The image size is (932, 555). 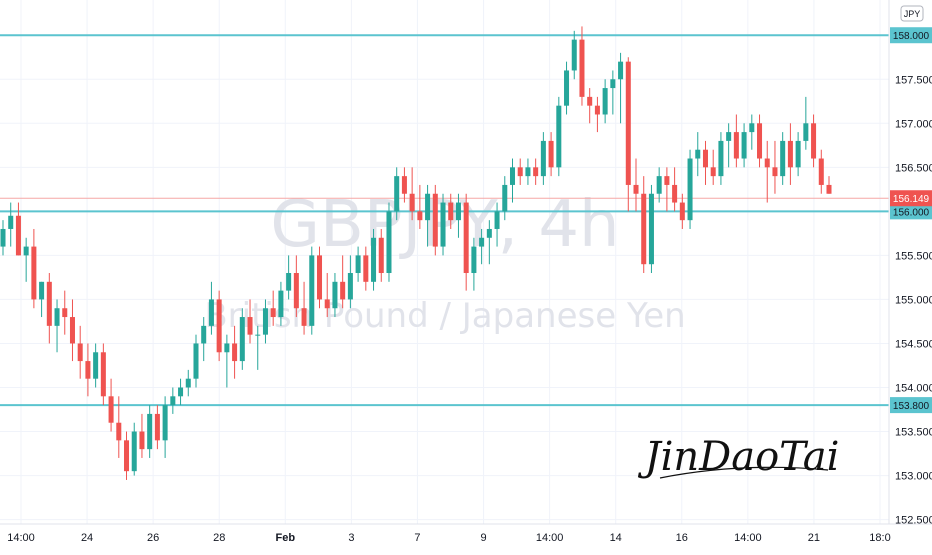 What do you see at coordinates (448, 538) in the screenshot?
I see `time-axis: 14:00 24 26 28 Feb 3 7 9 14:00 14 16 14:00 21 18:0` at bounding box center [448, 538].